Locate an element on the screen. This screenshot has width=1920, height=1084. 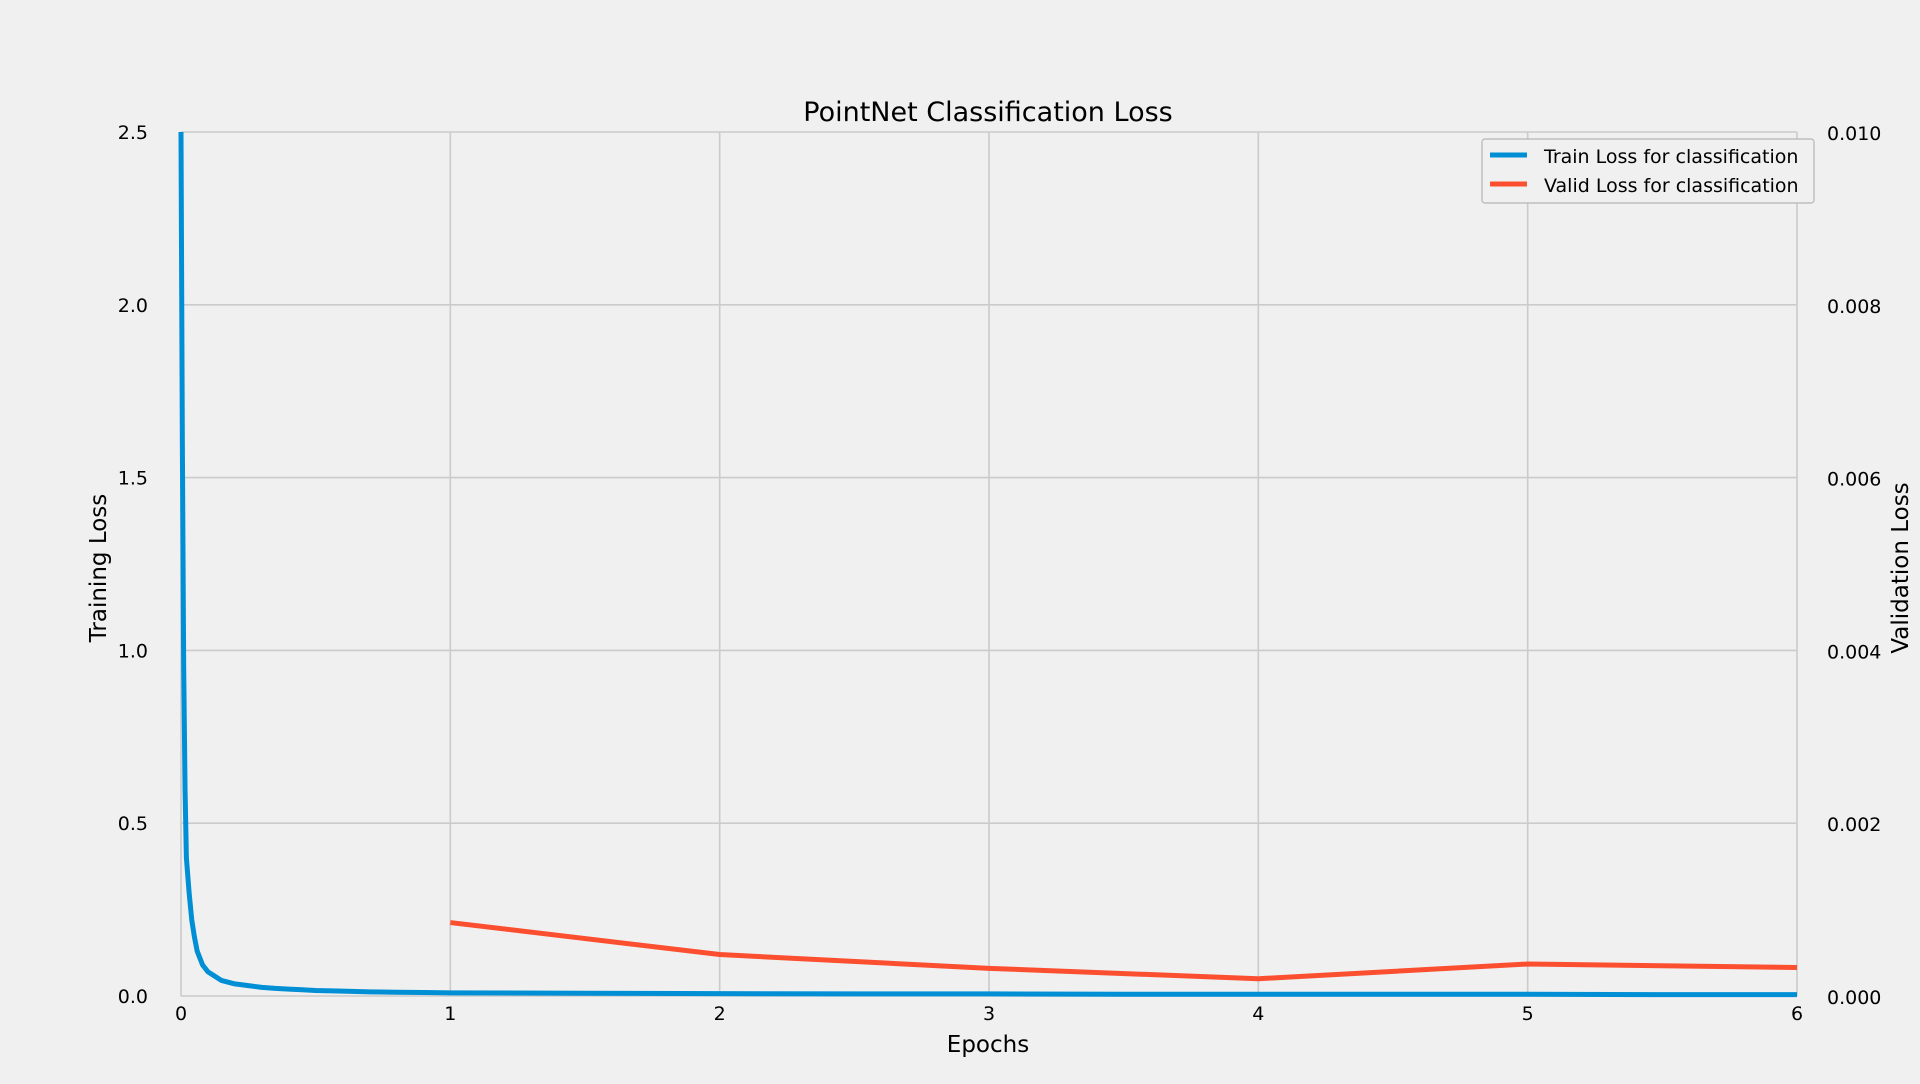
y2-tick-label: 0.002 is located at coordinates (1854, 825).